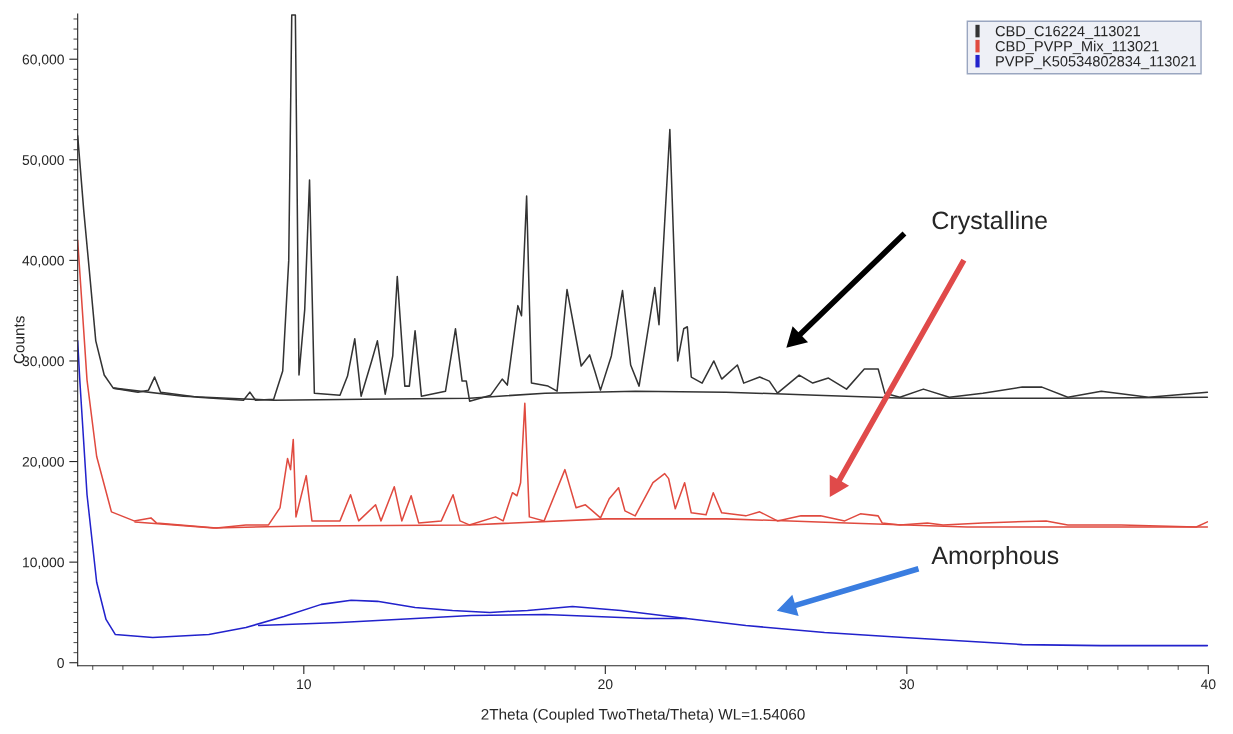 This screenshot has height=734, width=1233. I want to click on x-axis-title: 2Theta (Coupled TwoTheta/Theta) WL=1.54060, so click(643, 715).